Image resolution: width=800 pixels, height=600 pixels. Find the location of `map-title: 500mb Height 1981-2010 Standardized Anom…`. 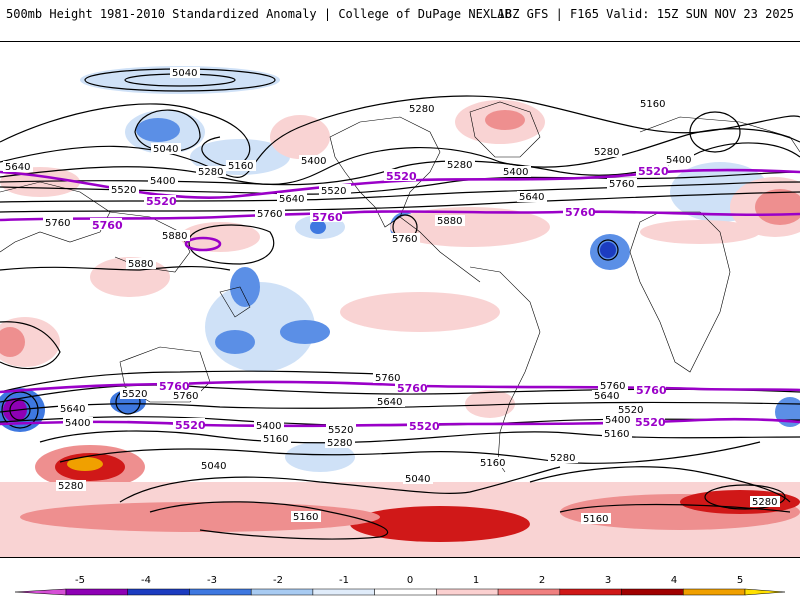

map-title: 500mb Height 1981-2010 Standardized Anom… is located at coordinates (259, 14).